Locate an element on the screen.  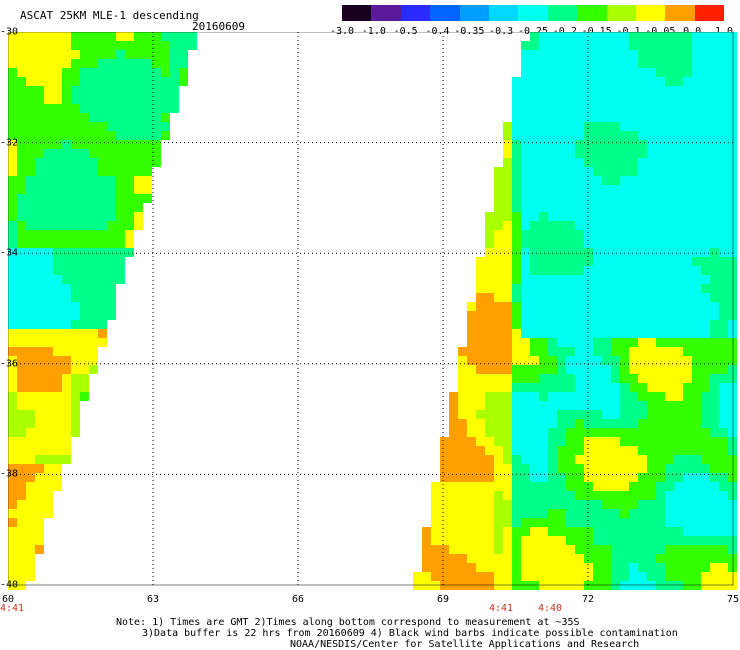
colorbar-tick-label: -0.25 is located at coordinates (533, 31).